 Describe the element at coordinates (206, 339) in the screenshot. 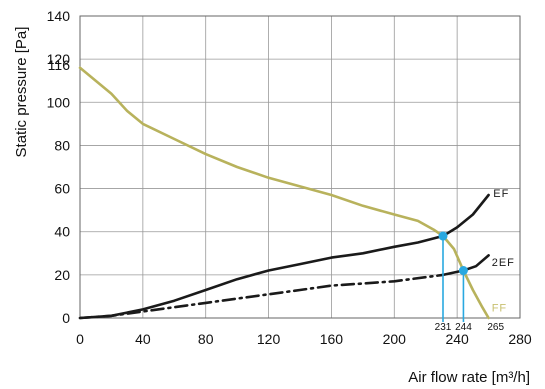

I see `x-tick-label: 80` at that location.